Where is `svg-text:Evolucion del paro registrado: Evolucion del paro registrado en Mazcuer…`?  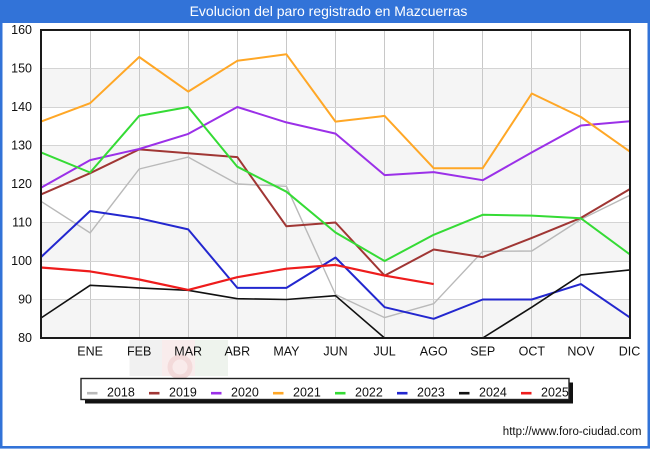 svg-text:Evolucion del paro registrado: Evolucion del paro registrado en Mazcuer… is located at coordinates (329, 11).